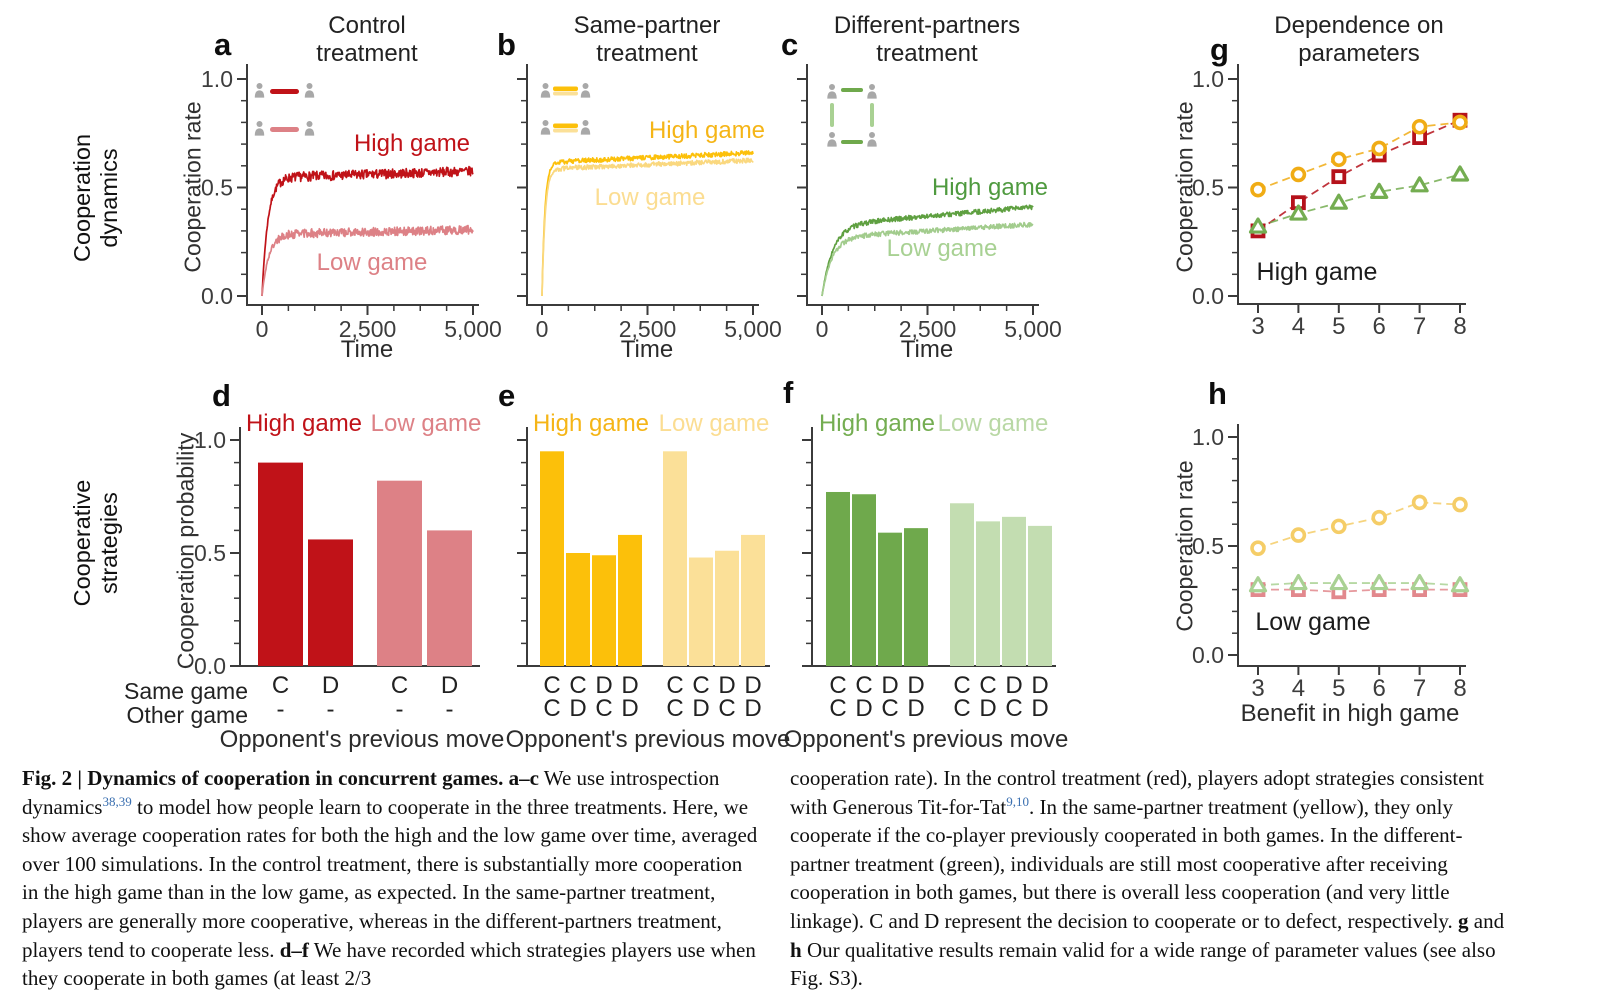  I want to click on panel-b-title: Same-partner treatment, so click(647, 39).